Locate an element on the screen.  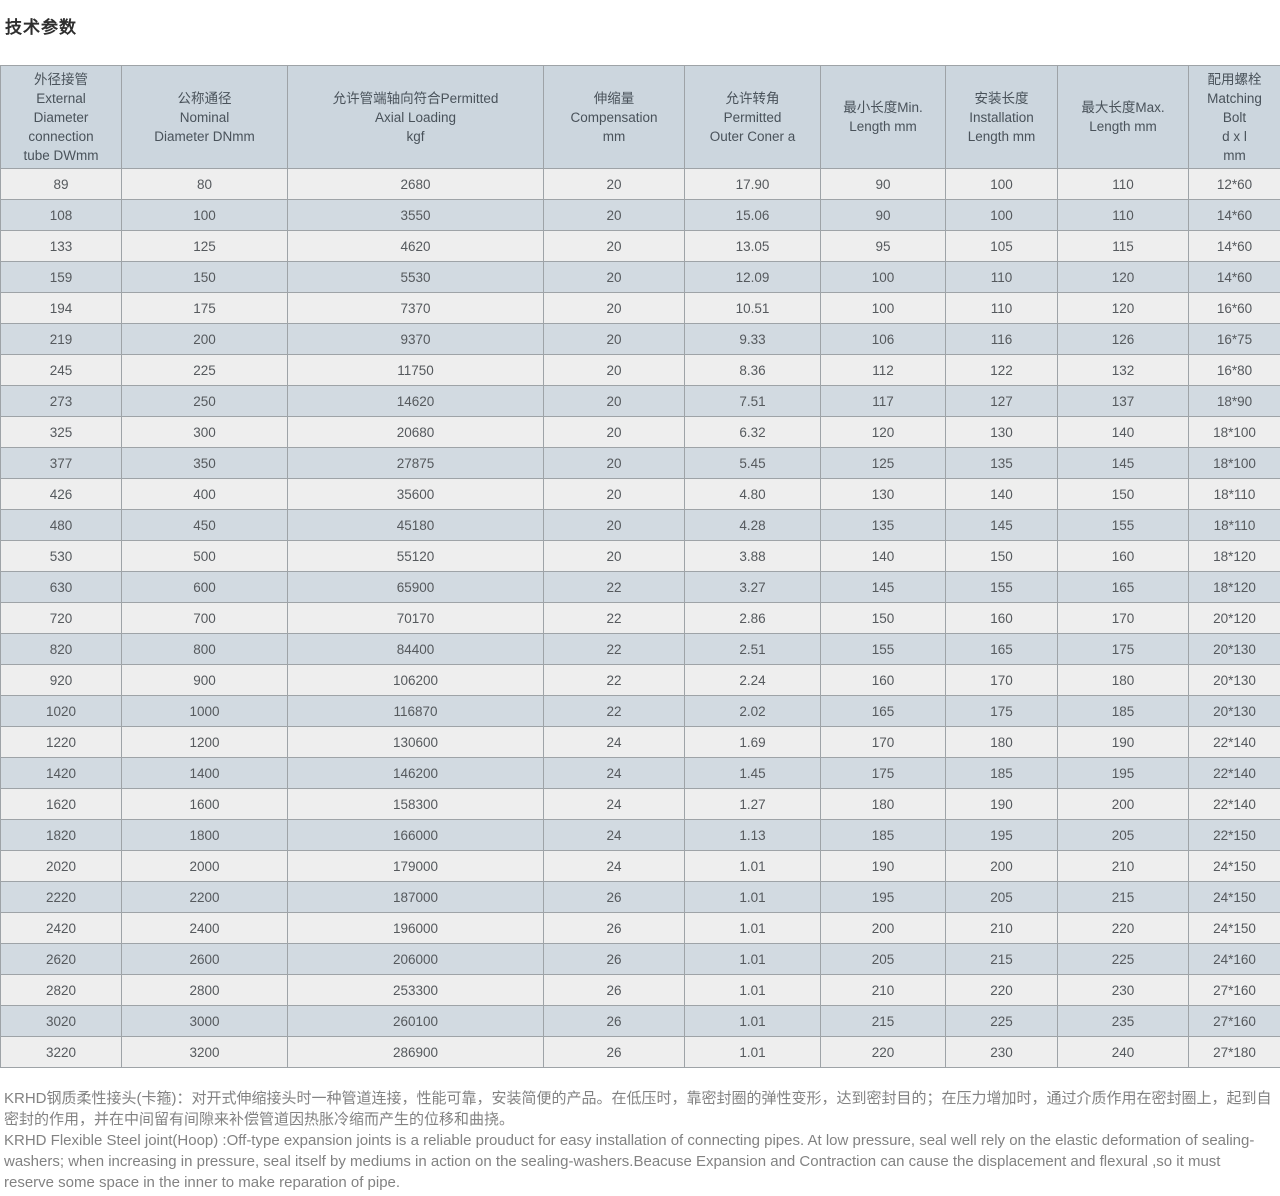
table-cell: 166000 is located at coordinates (415, 835).